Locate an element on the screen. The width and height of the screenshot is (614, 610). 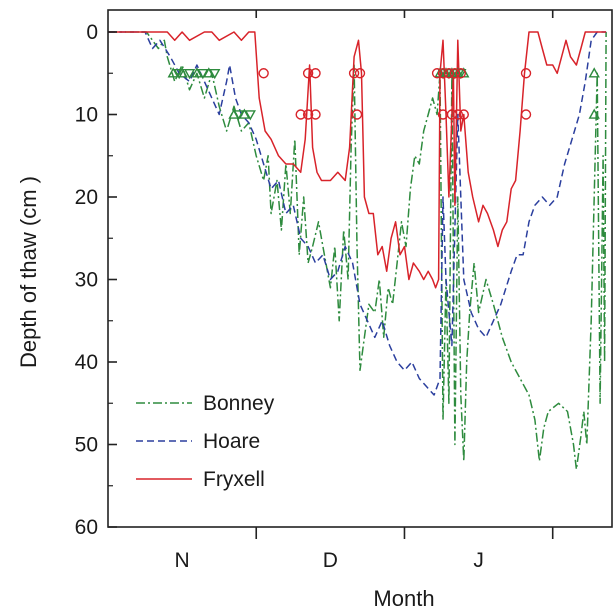
y-tick-label: 20 is located at coordinates (86, 197).